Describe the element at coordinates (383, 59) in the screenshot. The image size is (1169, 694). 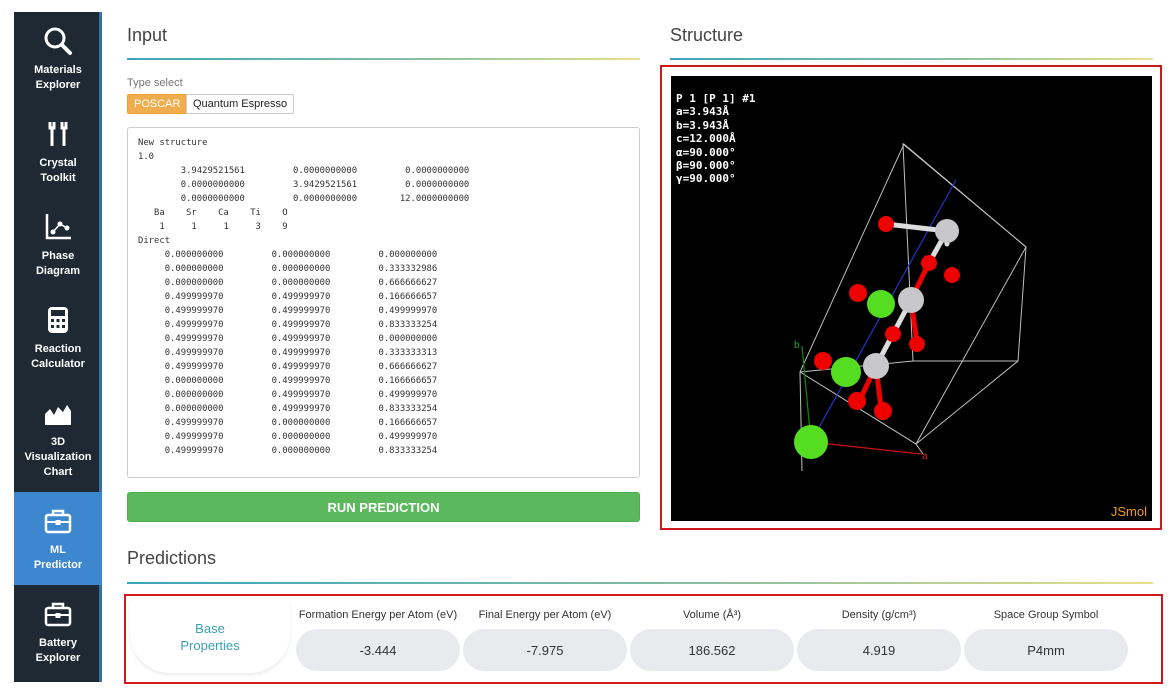
I see `input-divider` at that location.